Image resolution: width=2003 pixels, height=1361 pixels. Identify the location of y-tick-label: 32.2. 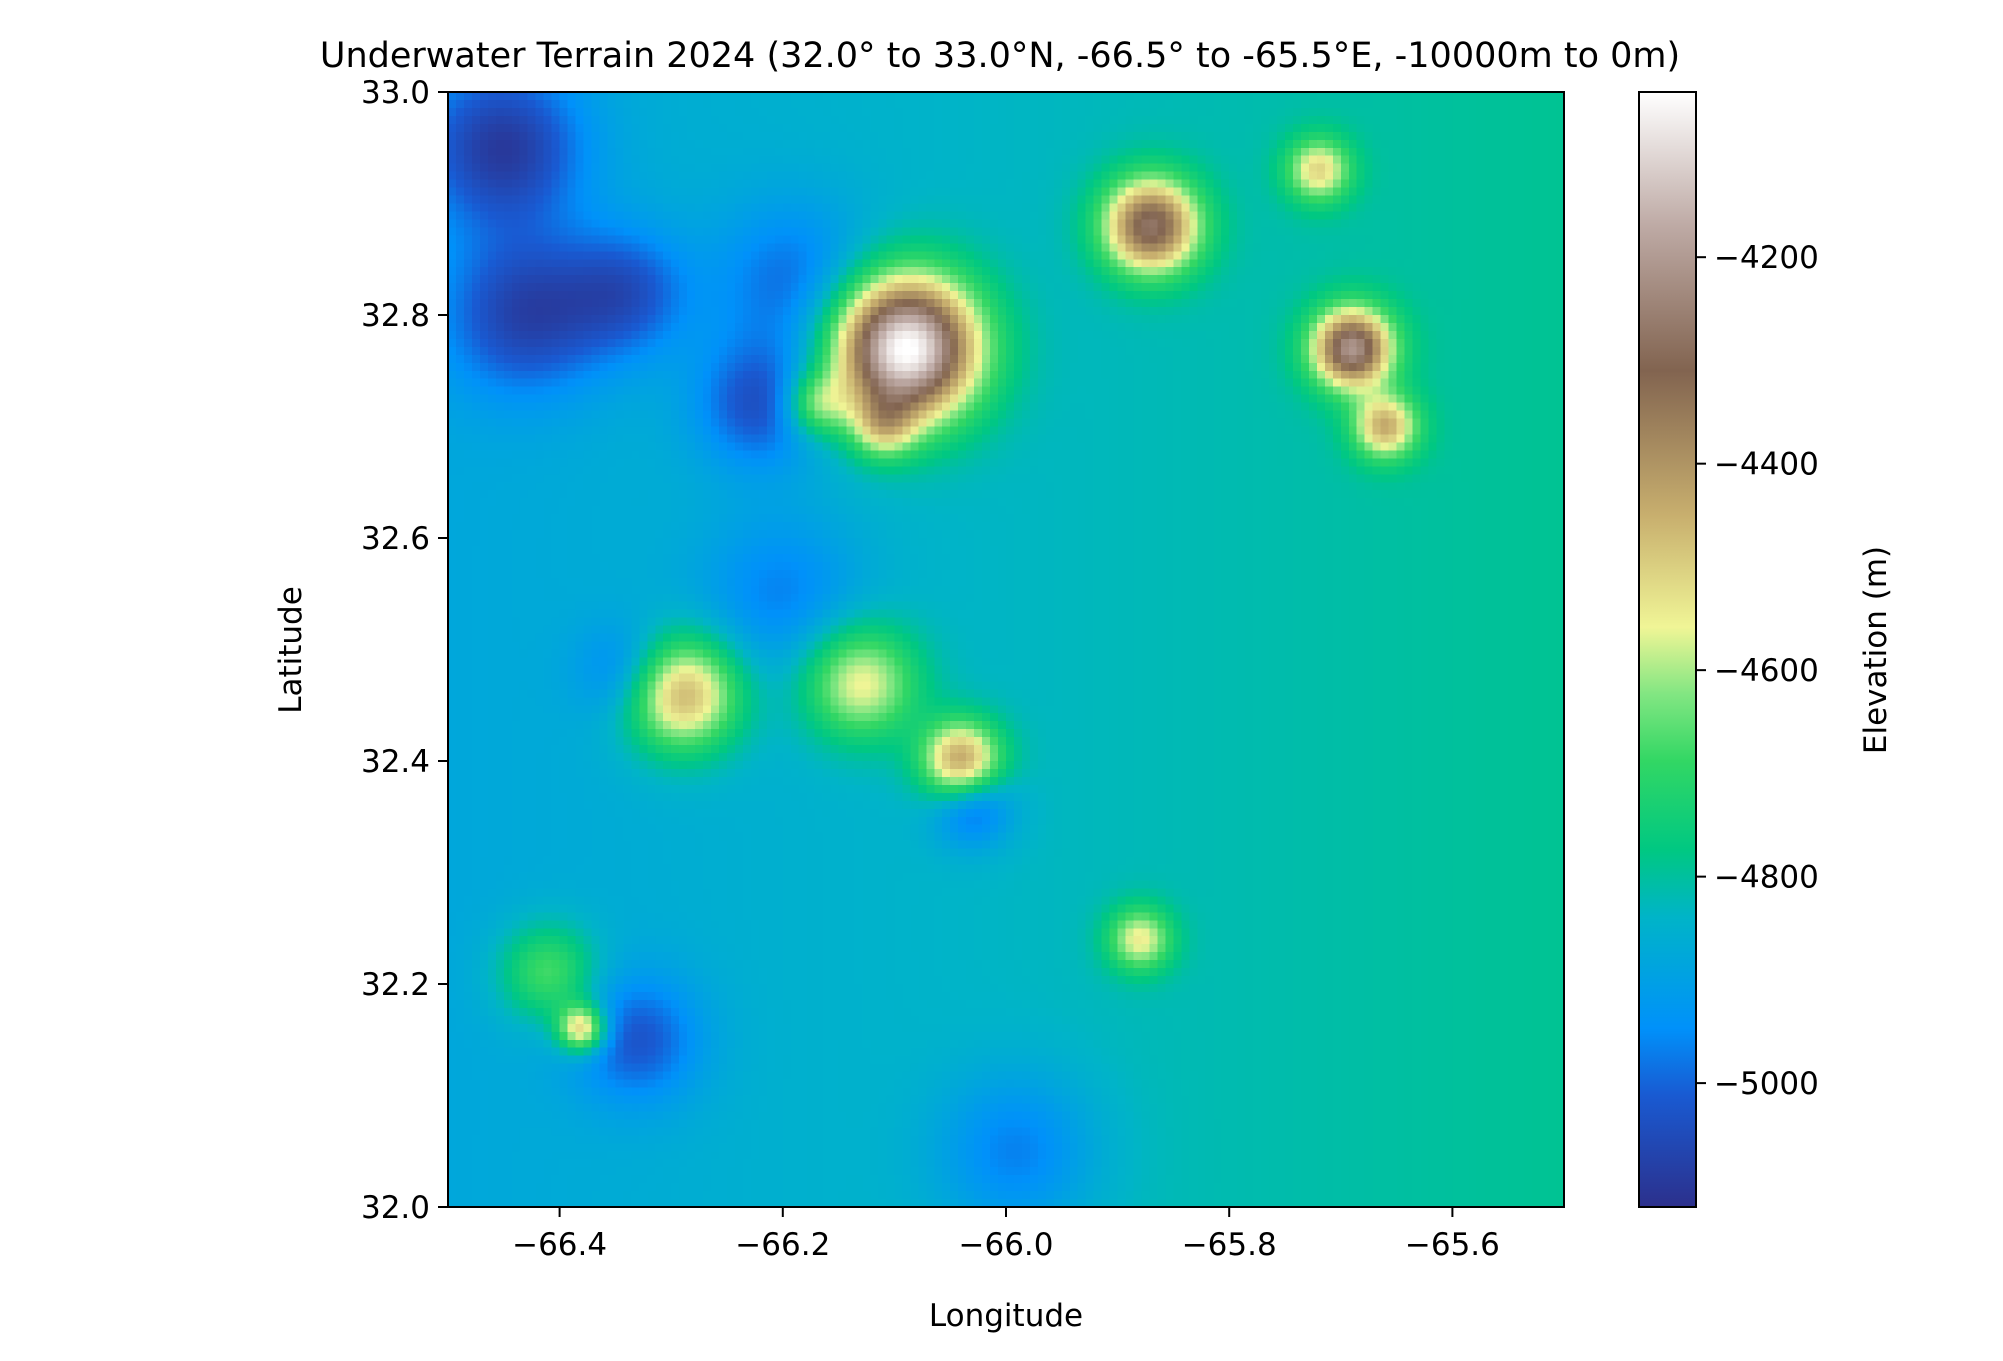
(395, 985).